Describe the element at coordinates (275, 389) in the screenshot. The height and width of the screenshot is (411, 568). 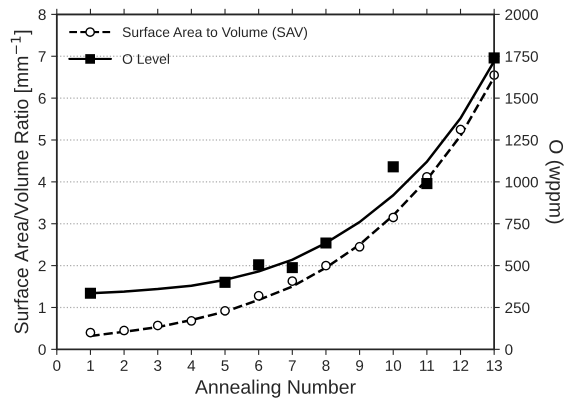
I see `x-axis-title: Annealing Number` at that location.